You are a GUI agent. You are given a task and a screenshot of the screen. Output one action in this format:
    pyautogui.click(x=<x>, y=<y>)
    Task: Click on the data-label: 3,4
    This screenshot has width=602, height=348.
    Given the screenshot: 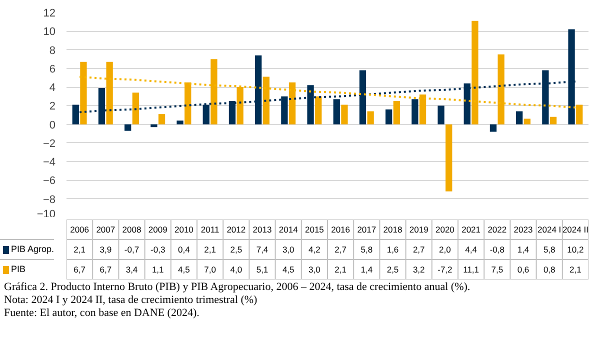 What is the action you would take?
    pyautogui.click(x=132, y=269)
    